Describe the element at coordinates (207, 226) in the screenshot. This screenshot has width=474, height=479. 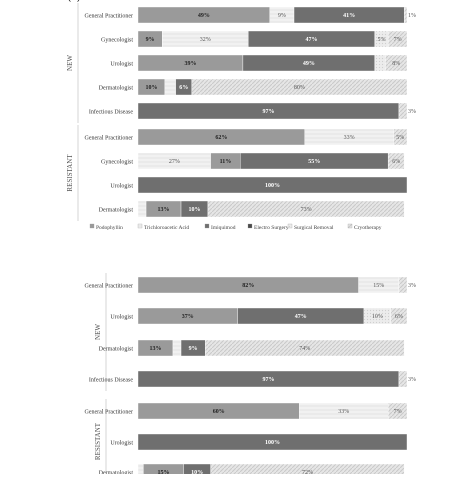
I see `legend-swatch-imiquimod` at that location.